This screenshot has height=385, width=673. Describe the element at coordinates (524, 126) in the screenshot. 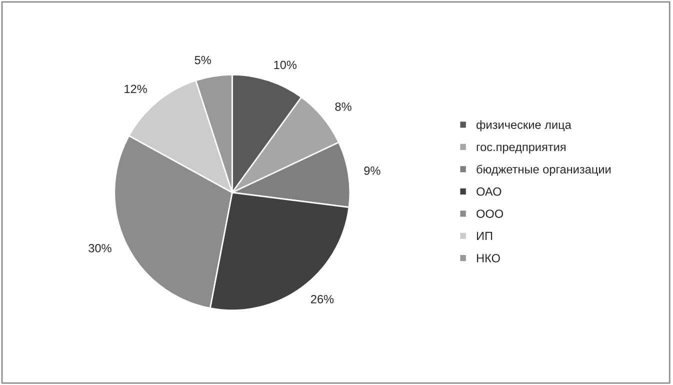

I see `legend-label: физические лица` at that location.